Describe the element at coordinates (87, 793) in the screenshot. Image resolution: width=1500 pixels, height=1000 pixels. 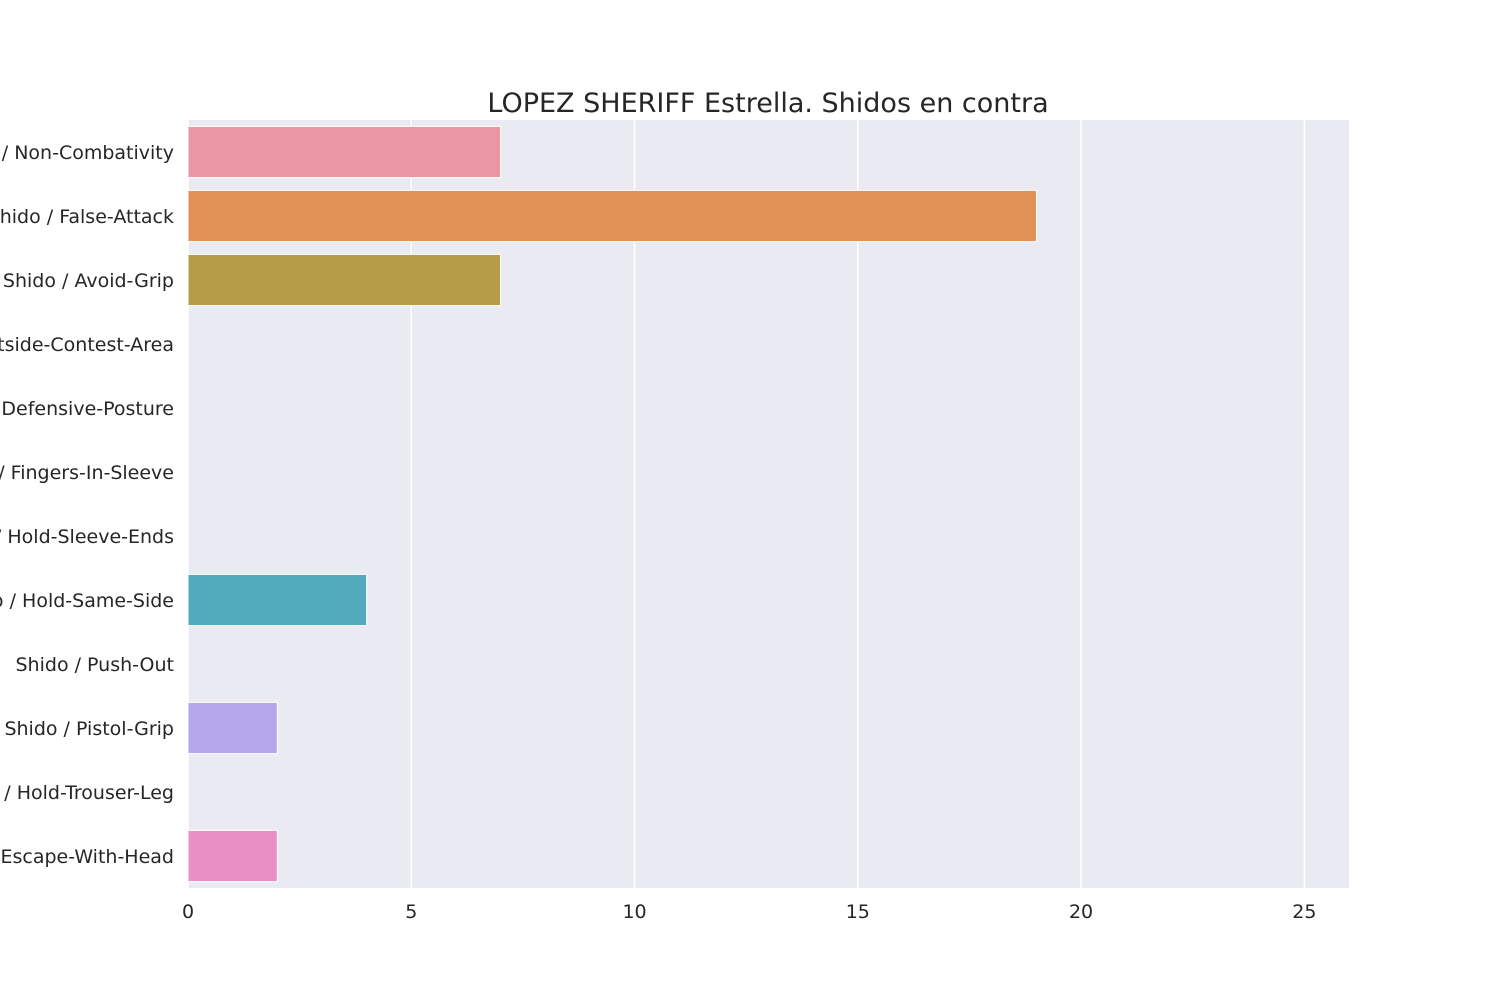
I see `y-tick-label: Shido / Hold-Trouser-Leg` at that location.